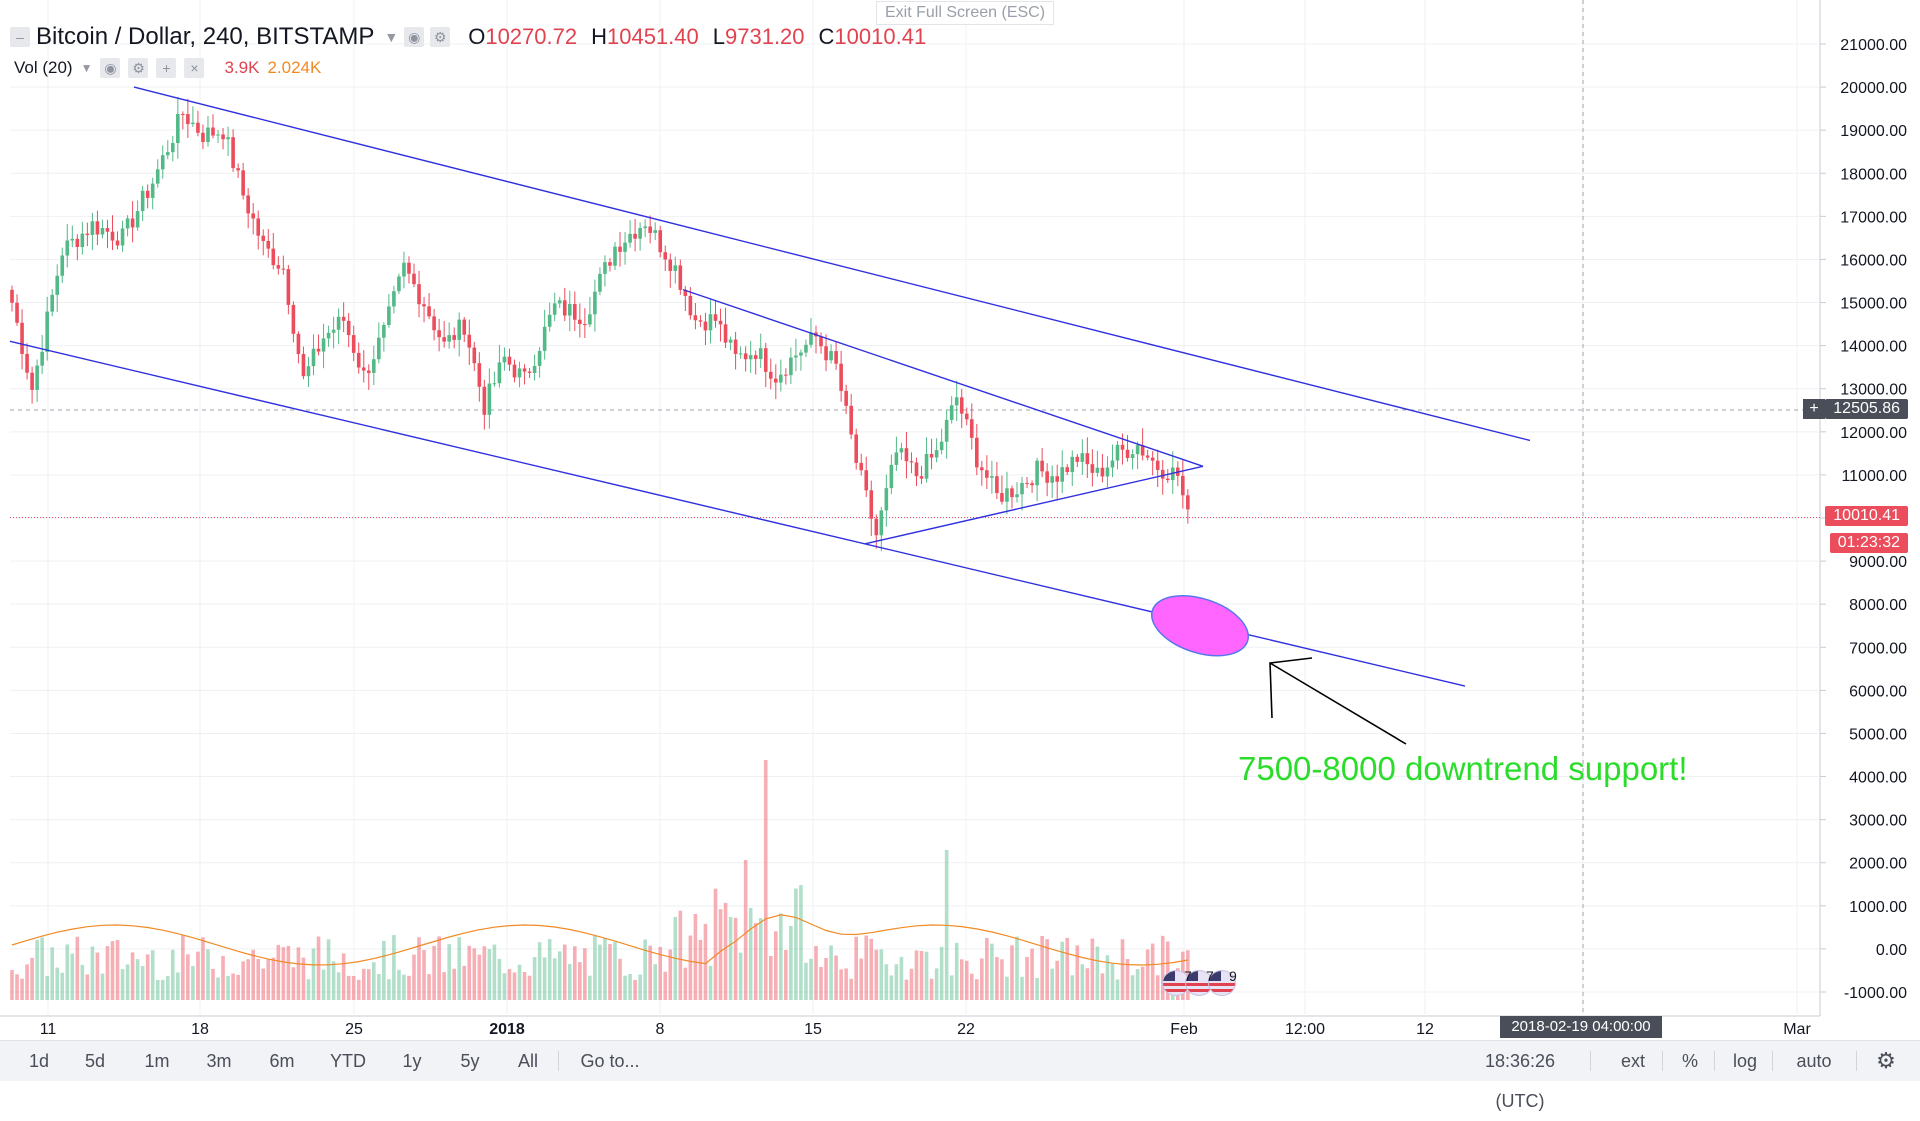  What do you see at coordinates (348, 1061) in the screenshot?
I see `range-ytd-button: YTD` at bounding box center [348, 1061].